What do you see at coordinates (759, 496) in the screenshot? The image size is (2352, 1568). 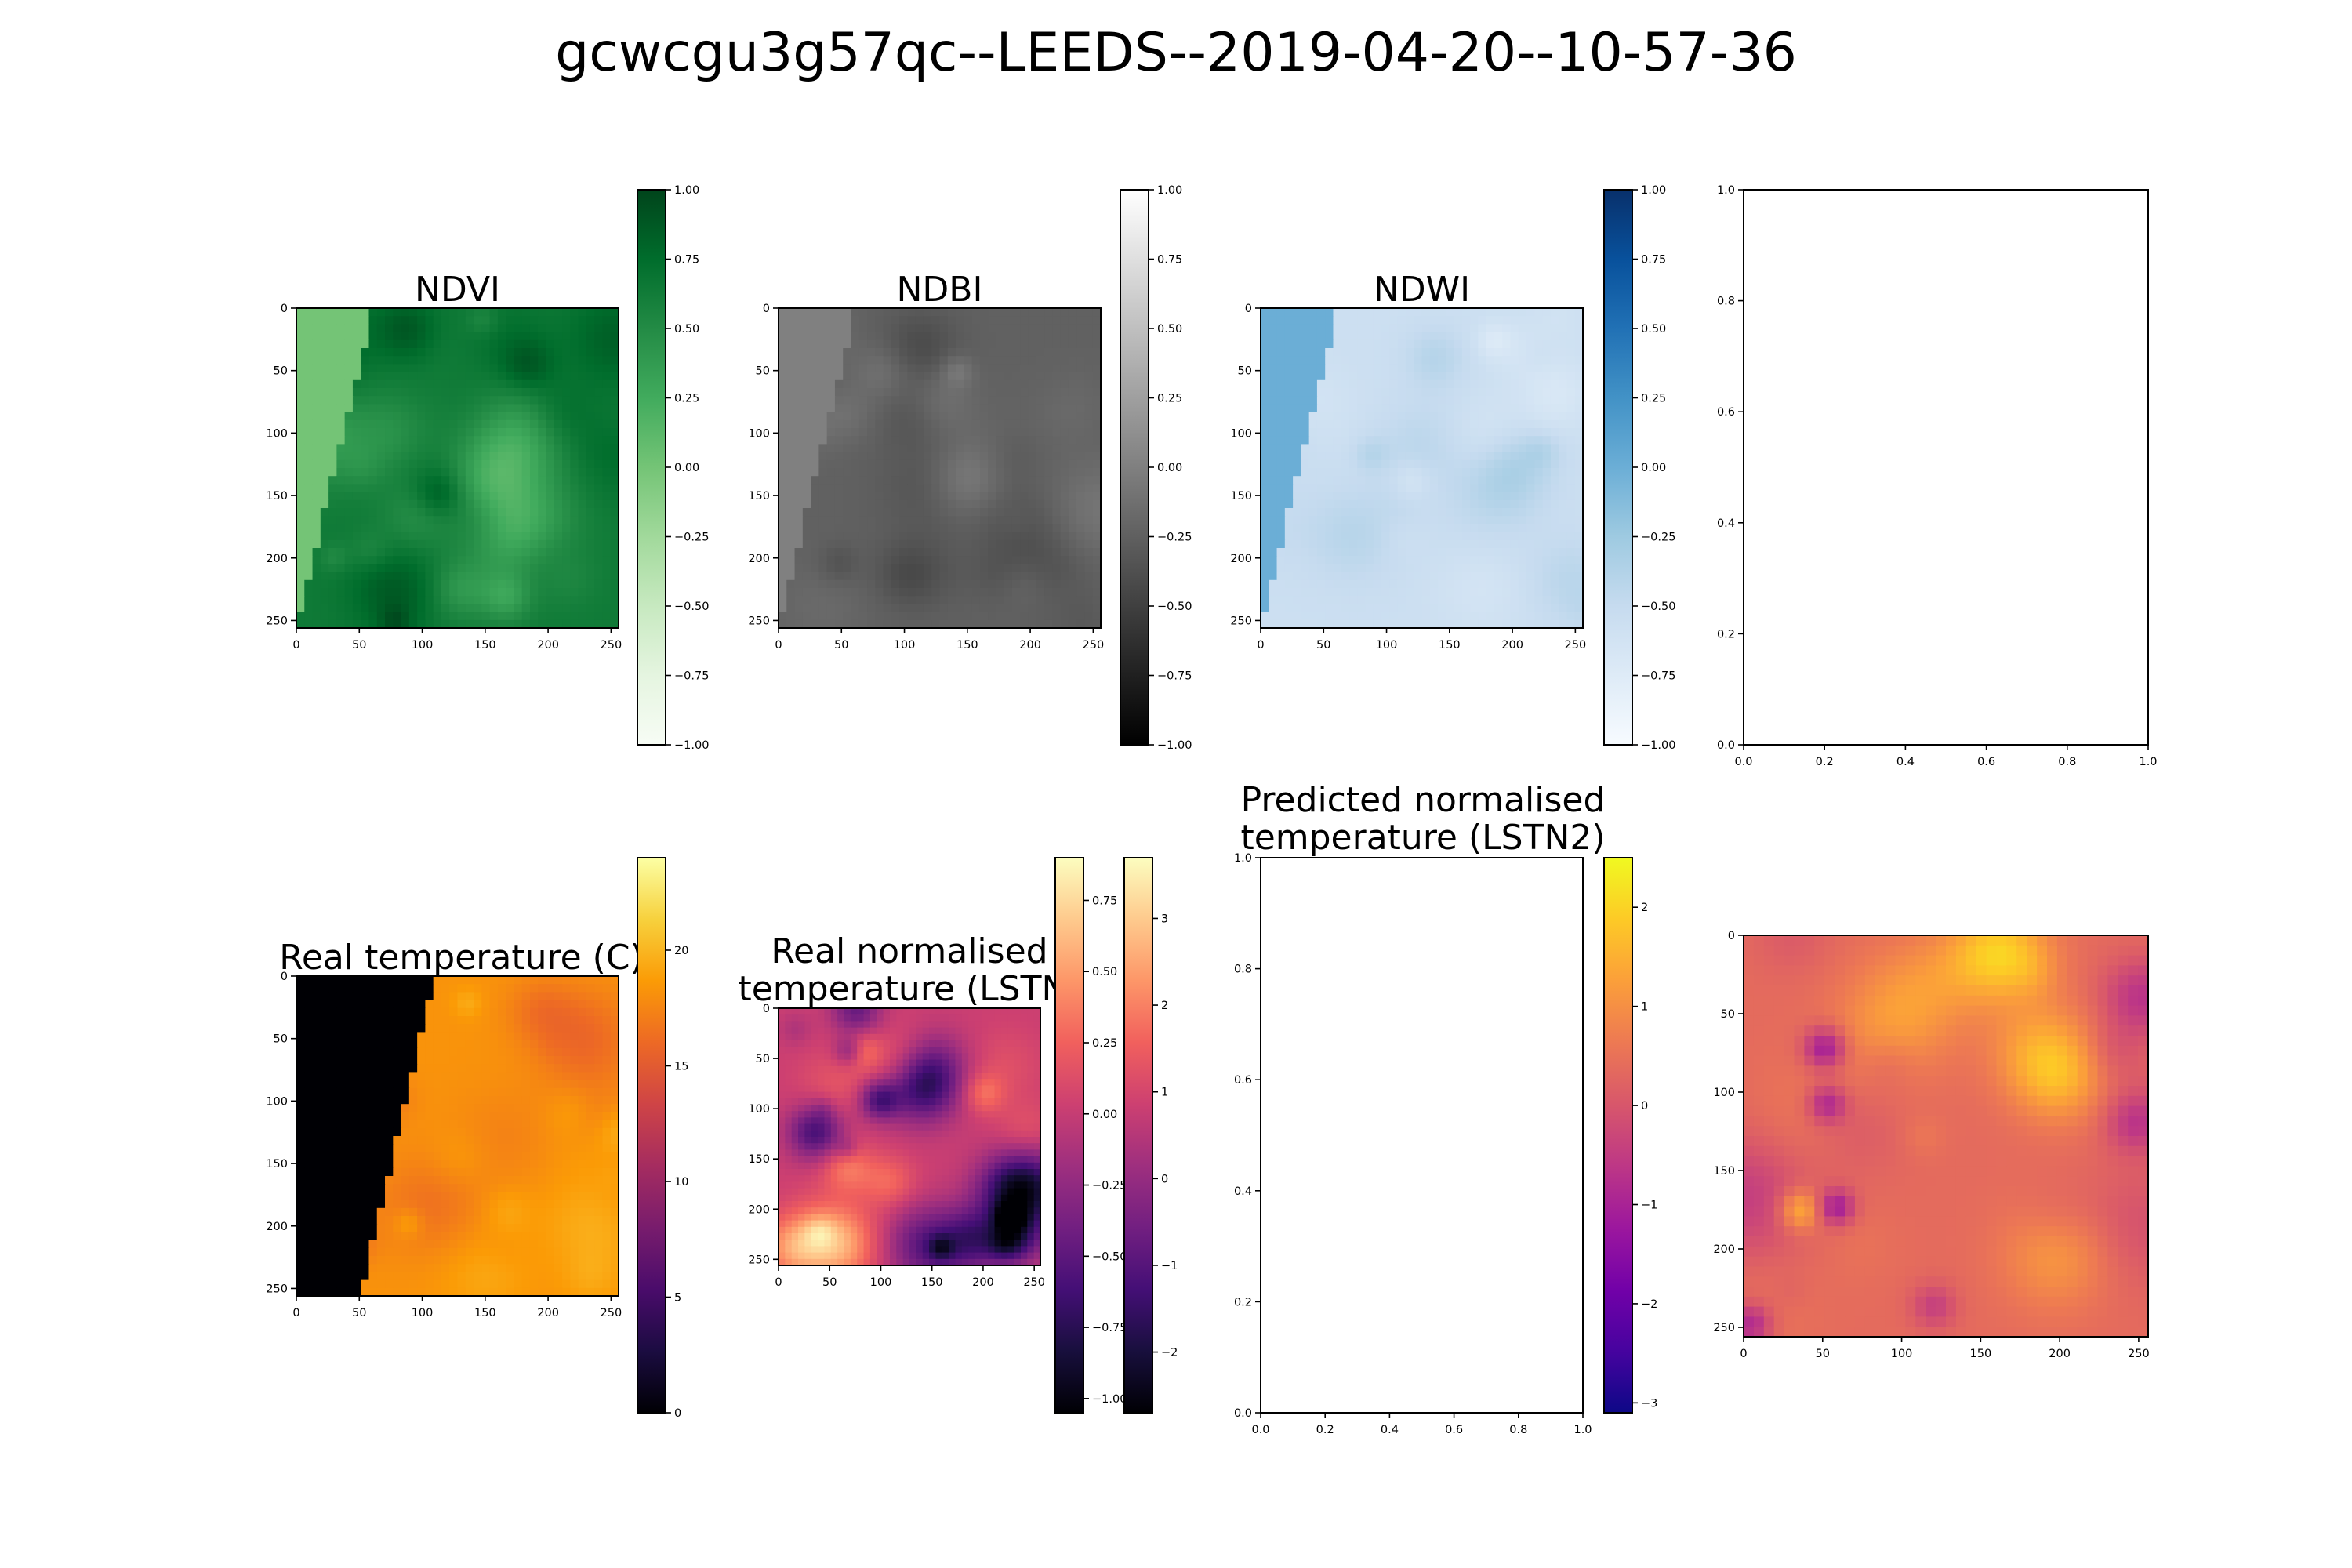 I see `ndbi-ytick-label: 150` at bounding box center [759, 496].